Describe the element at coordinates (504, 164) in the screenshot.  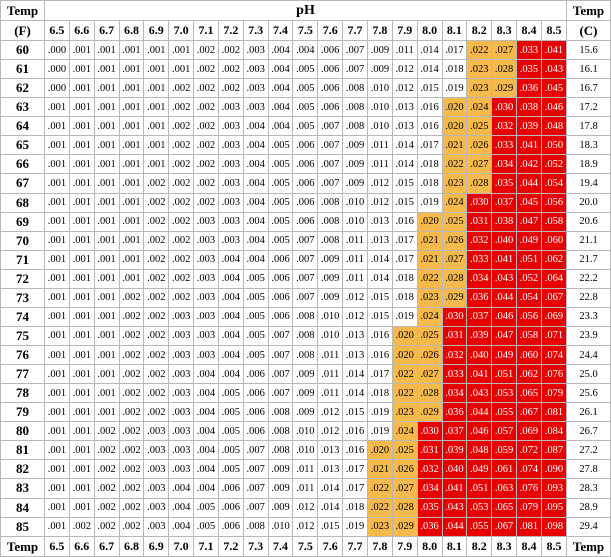
I see `ammonia-value: .034` at that location.